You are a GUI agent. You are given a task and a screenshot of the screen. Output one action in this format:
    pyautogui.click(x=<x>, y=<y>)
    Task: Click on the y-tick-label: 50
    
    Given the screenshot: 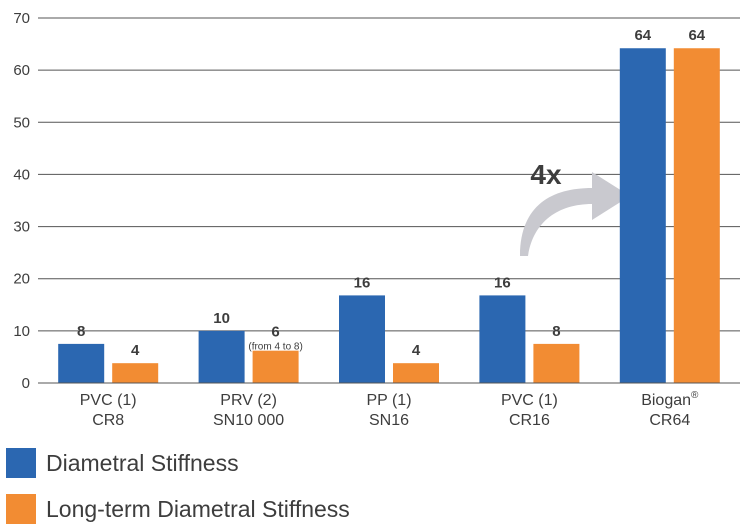 What is the action you would take?
    pyautogui.click(x=21, y=122)
    